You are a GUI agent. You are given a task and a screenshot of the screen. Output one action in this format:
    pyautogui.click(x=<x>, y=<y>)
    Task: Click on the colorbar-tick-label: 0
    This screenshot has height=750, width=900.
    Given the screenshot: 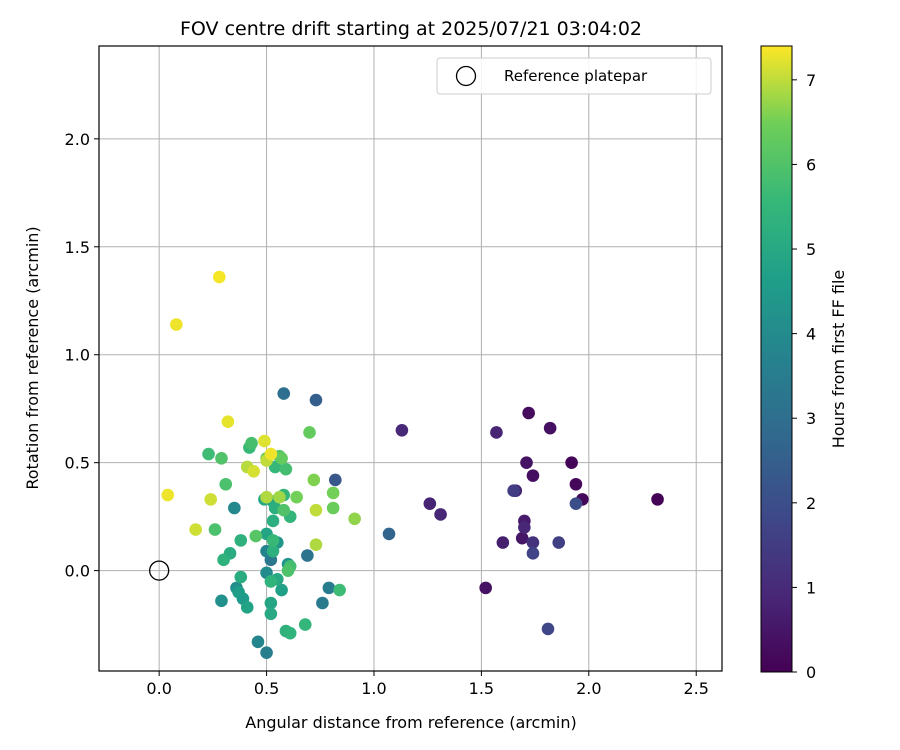 What is the action you would take?
    pyautogui.click(x=811, y=672)
    